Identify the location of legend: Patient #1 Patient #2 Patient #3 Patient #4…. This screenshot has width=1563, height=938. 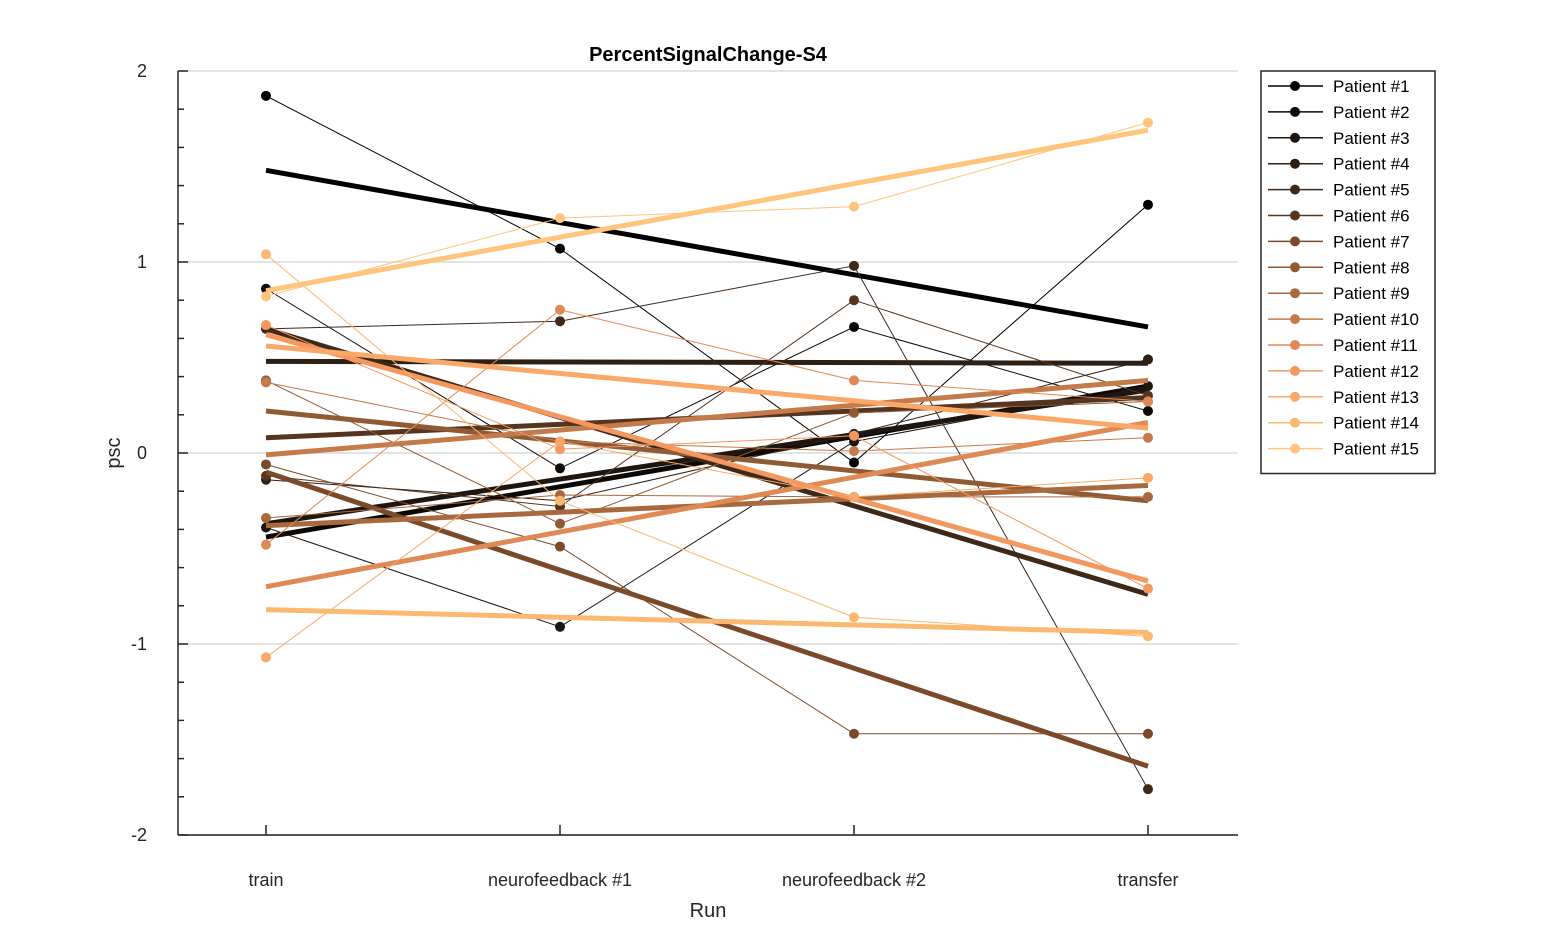
(1348, 272).